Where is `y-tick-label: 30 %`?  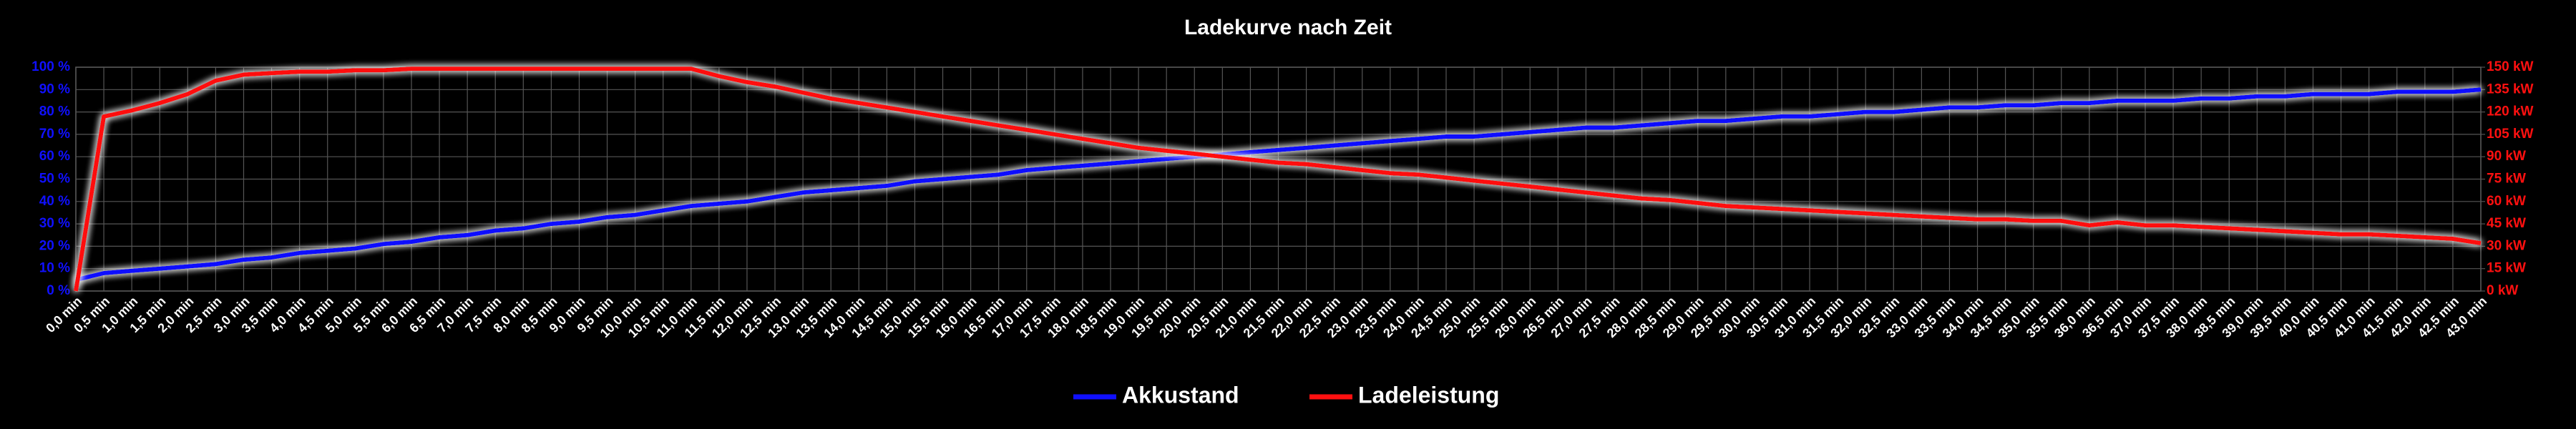 y-tick-label: 30 % is located at coordinates (54, 223).